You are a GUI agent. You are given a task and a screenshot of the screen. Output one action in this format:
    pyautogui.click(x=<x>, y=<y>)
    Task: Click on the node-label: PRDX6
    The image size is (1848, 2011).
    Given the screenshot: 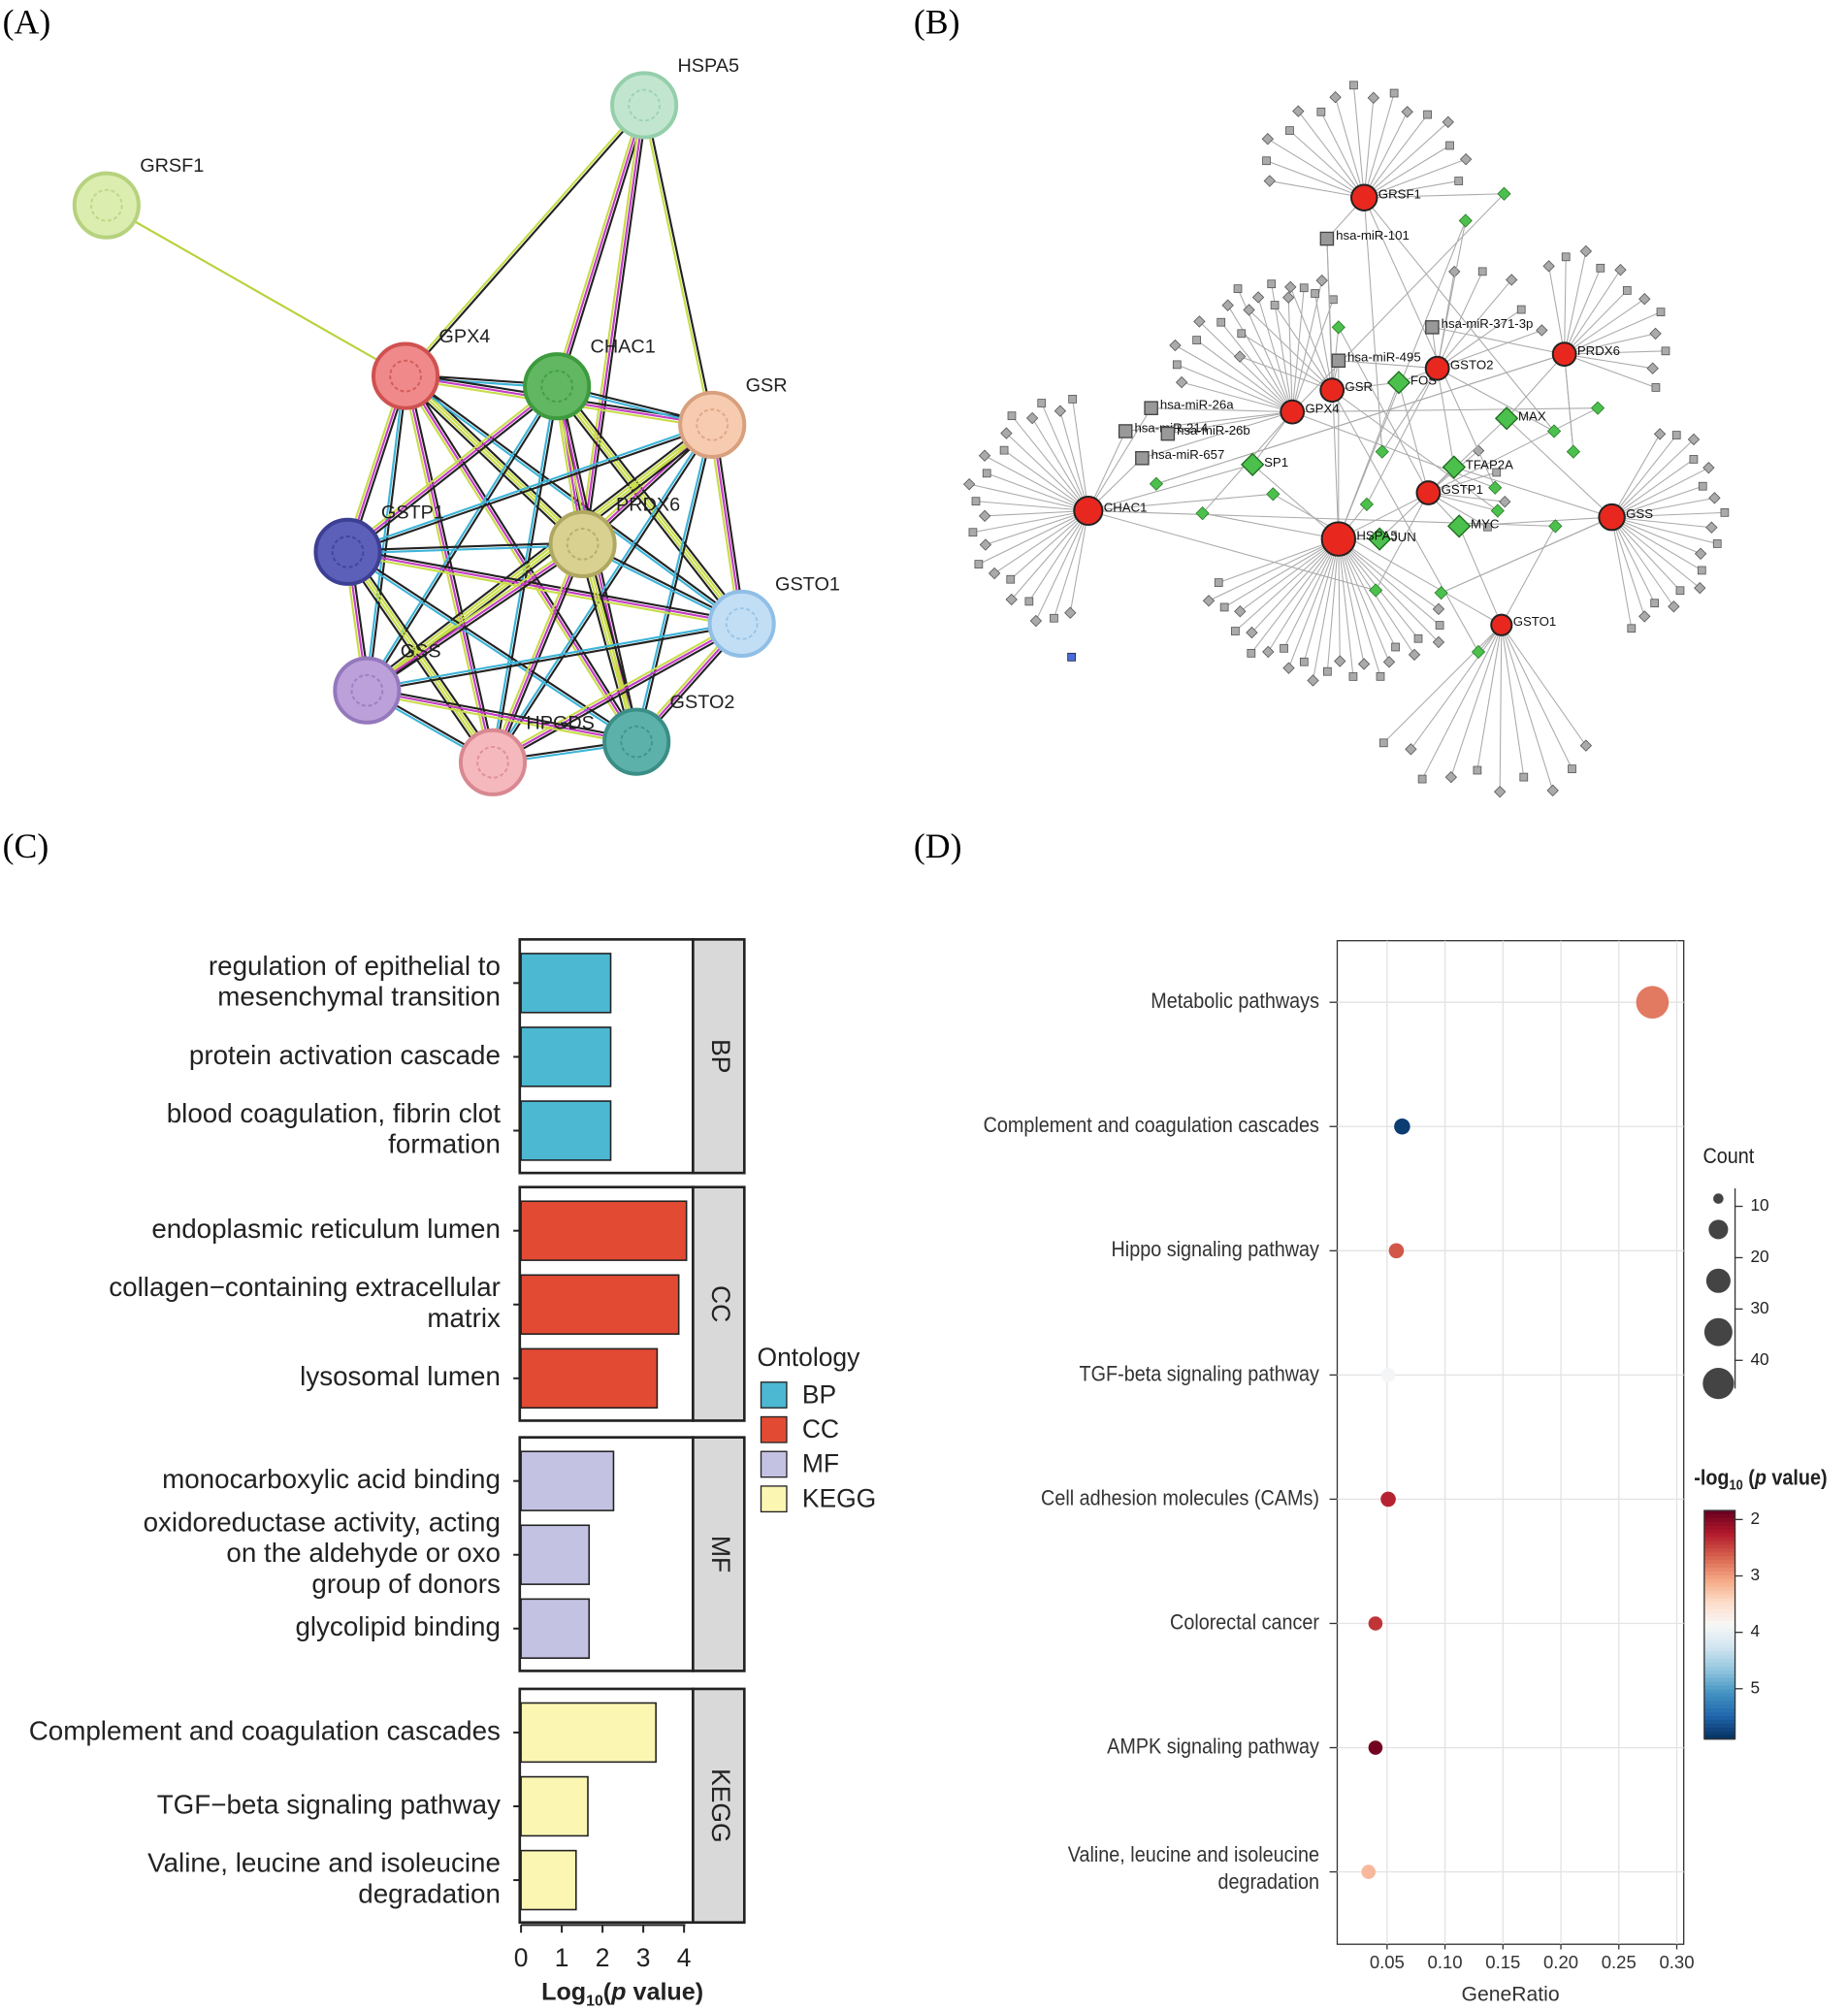 What is the action you would take?
    pyautogui.click(x=1598, y=350)
    